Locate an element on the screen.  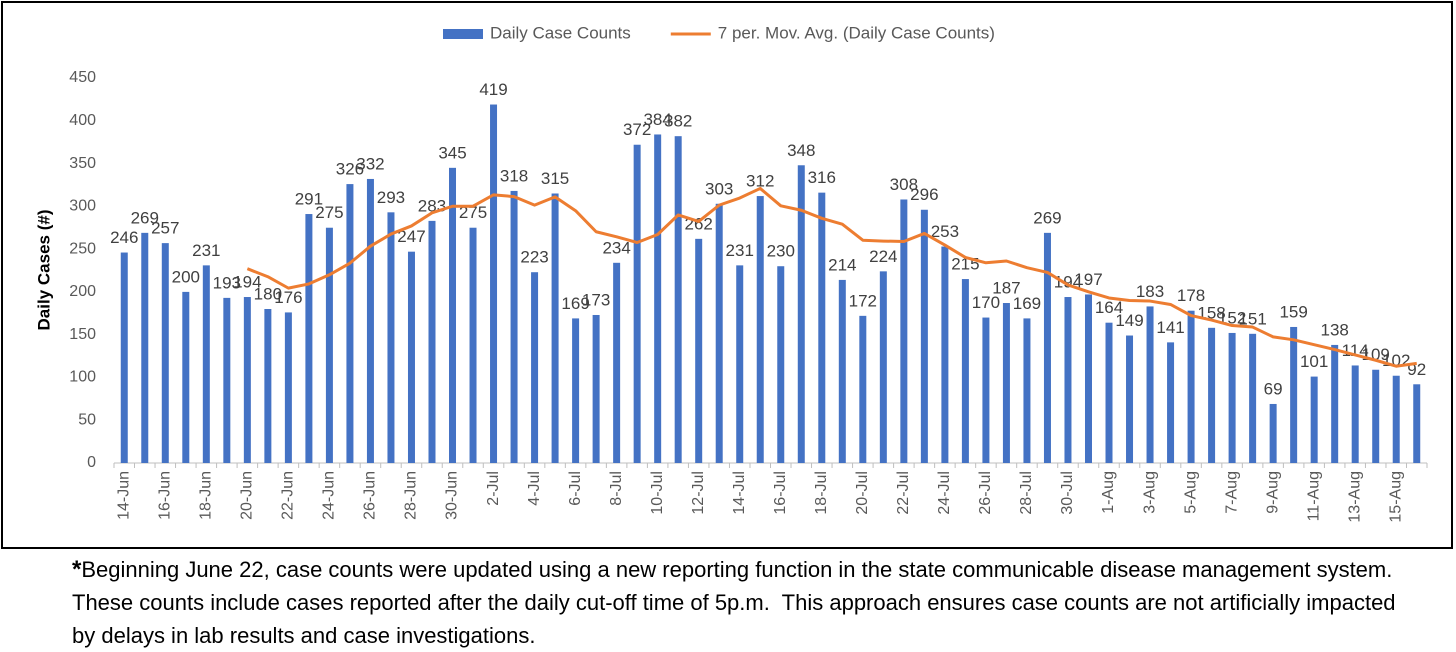
data-label: 296 is located at coordinates (924, 194).